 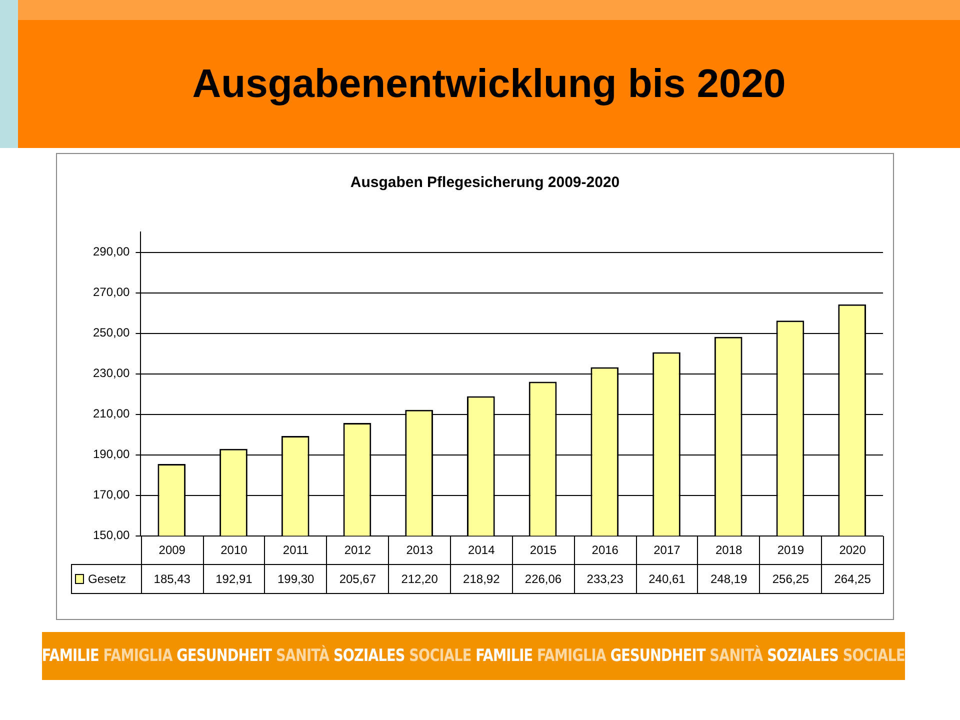 I want to click on data-label: 226,06, so click(x=543, y=579).